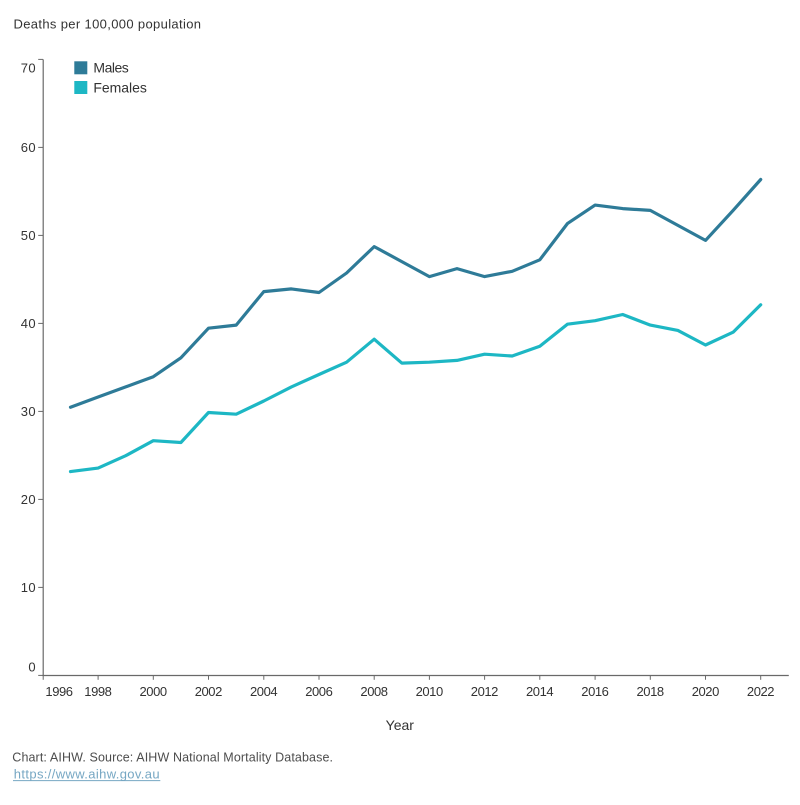  What do you see at coordinates (31, 666) in the screenshot?
I see `svg-text: 0` at bounding box center [31, 666].